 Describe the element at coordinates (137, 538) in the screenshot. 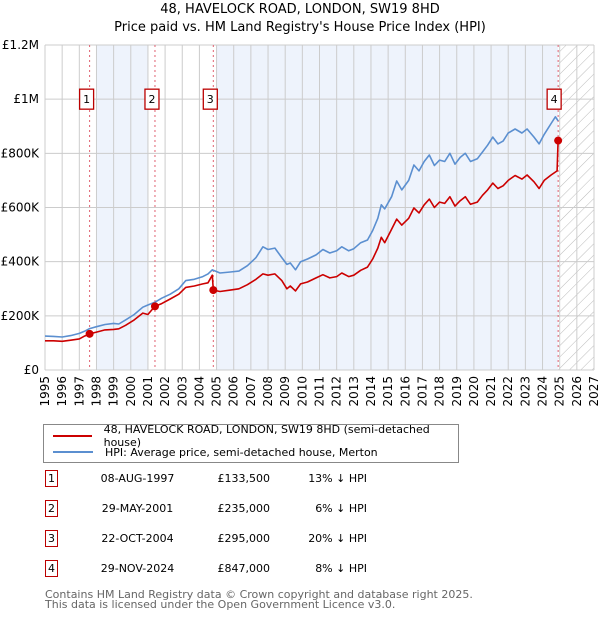

I see `sale-date: 22-OCT-2004` at that location.